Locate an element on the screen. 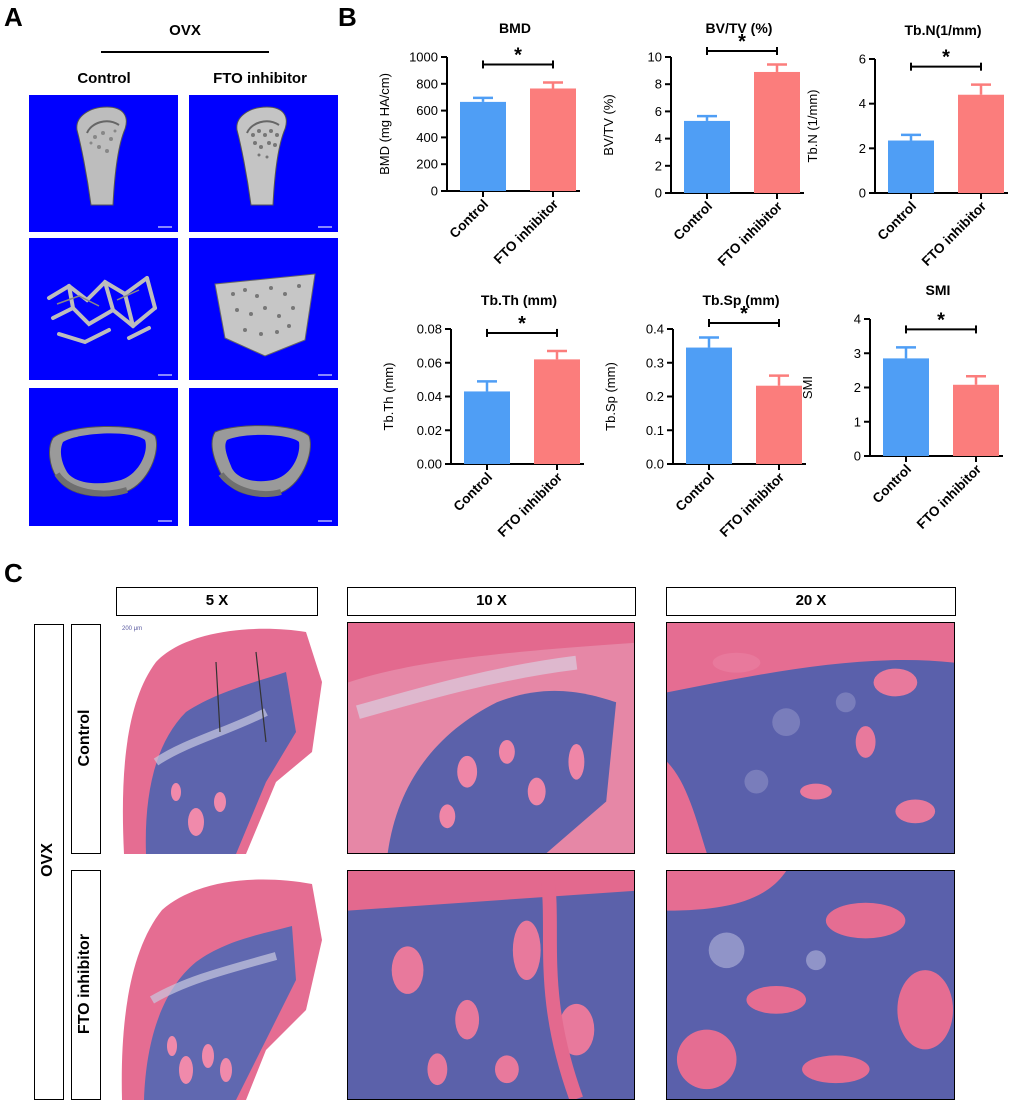 Image resolution: width=1020 pixels, height=1104 pixels. y-tick-label: 10 is located at coordinates (655, 57).